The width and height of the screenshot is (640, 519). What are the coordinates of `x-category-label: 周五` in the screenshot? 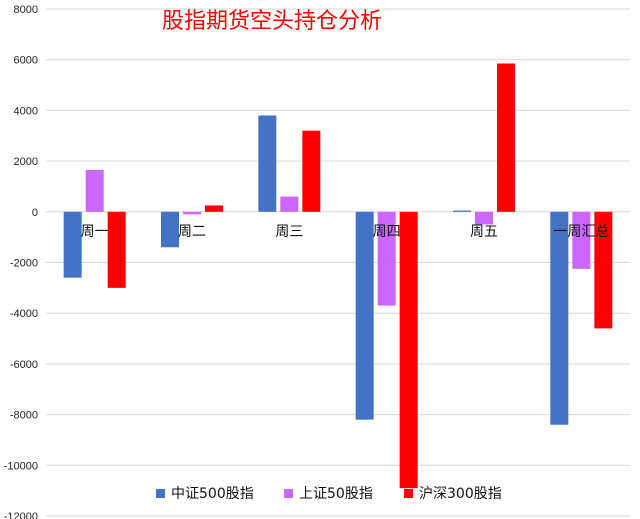 It's located at (484, 232).